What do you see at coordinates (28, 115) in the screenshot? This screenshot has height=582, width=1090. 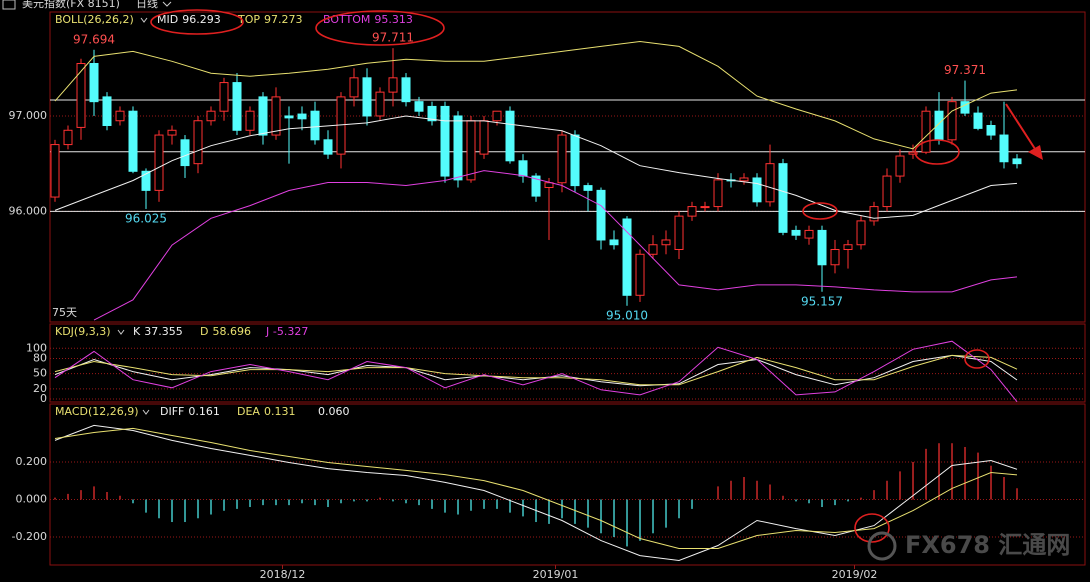 I see `y-tick-label: 97.000` at bounding box center [28, 115].